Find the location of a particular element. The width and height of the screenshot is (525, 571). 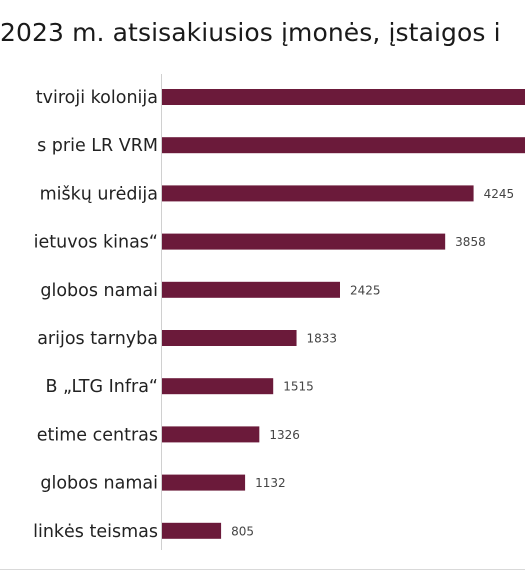

category-label: miškų urėdija is located at coordinates (99, 194).